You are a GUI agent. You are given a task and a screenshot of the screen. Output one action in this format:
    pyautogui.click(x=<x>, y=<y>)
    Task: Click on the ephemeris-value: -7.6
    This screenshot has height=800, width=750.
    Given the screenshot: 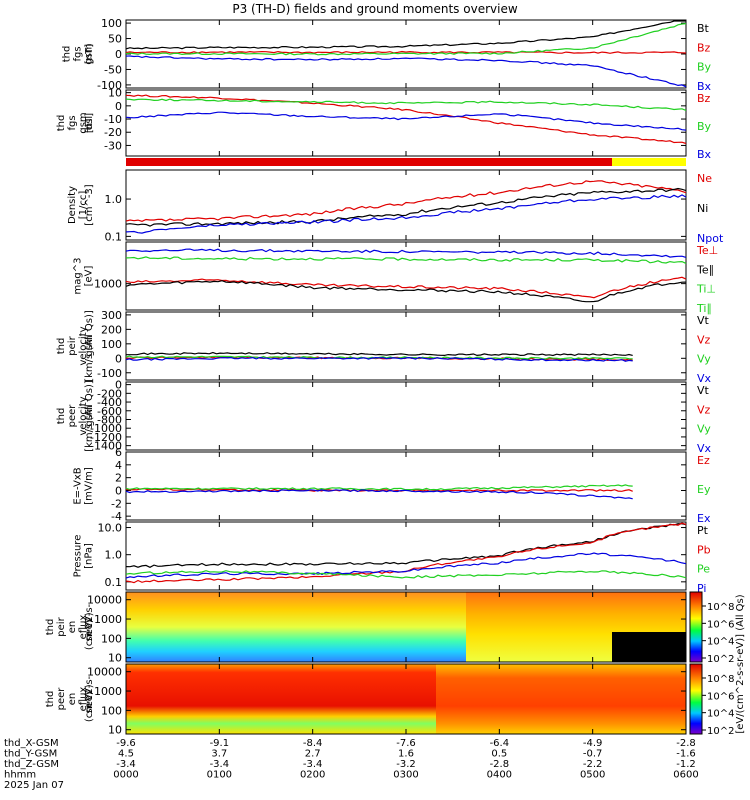 What is the action you would take?
    pyautogui.click(x=406, y=743)
    